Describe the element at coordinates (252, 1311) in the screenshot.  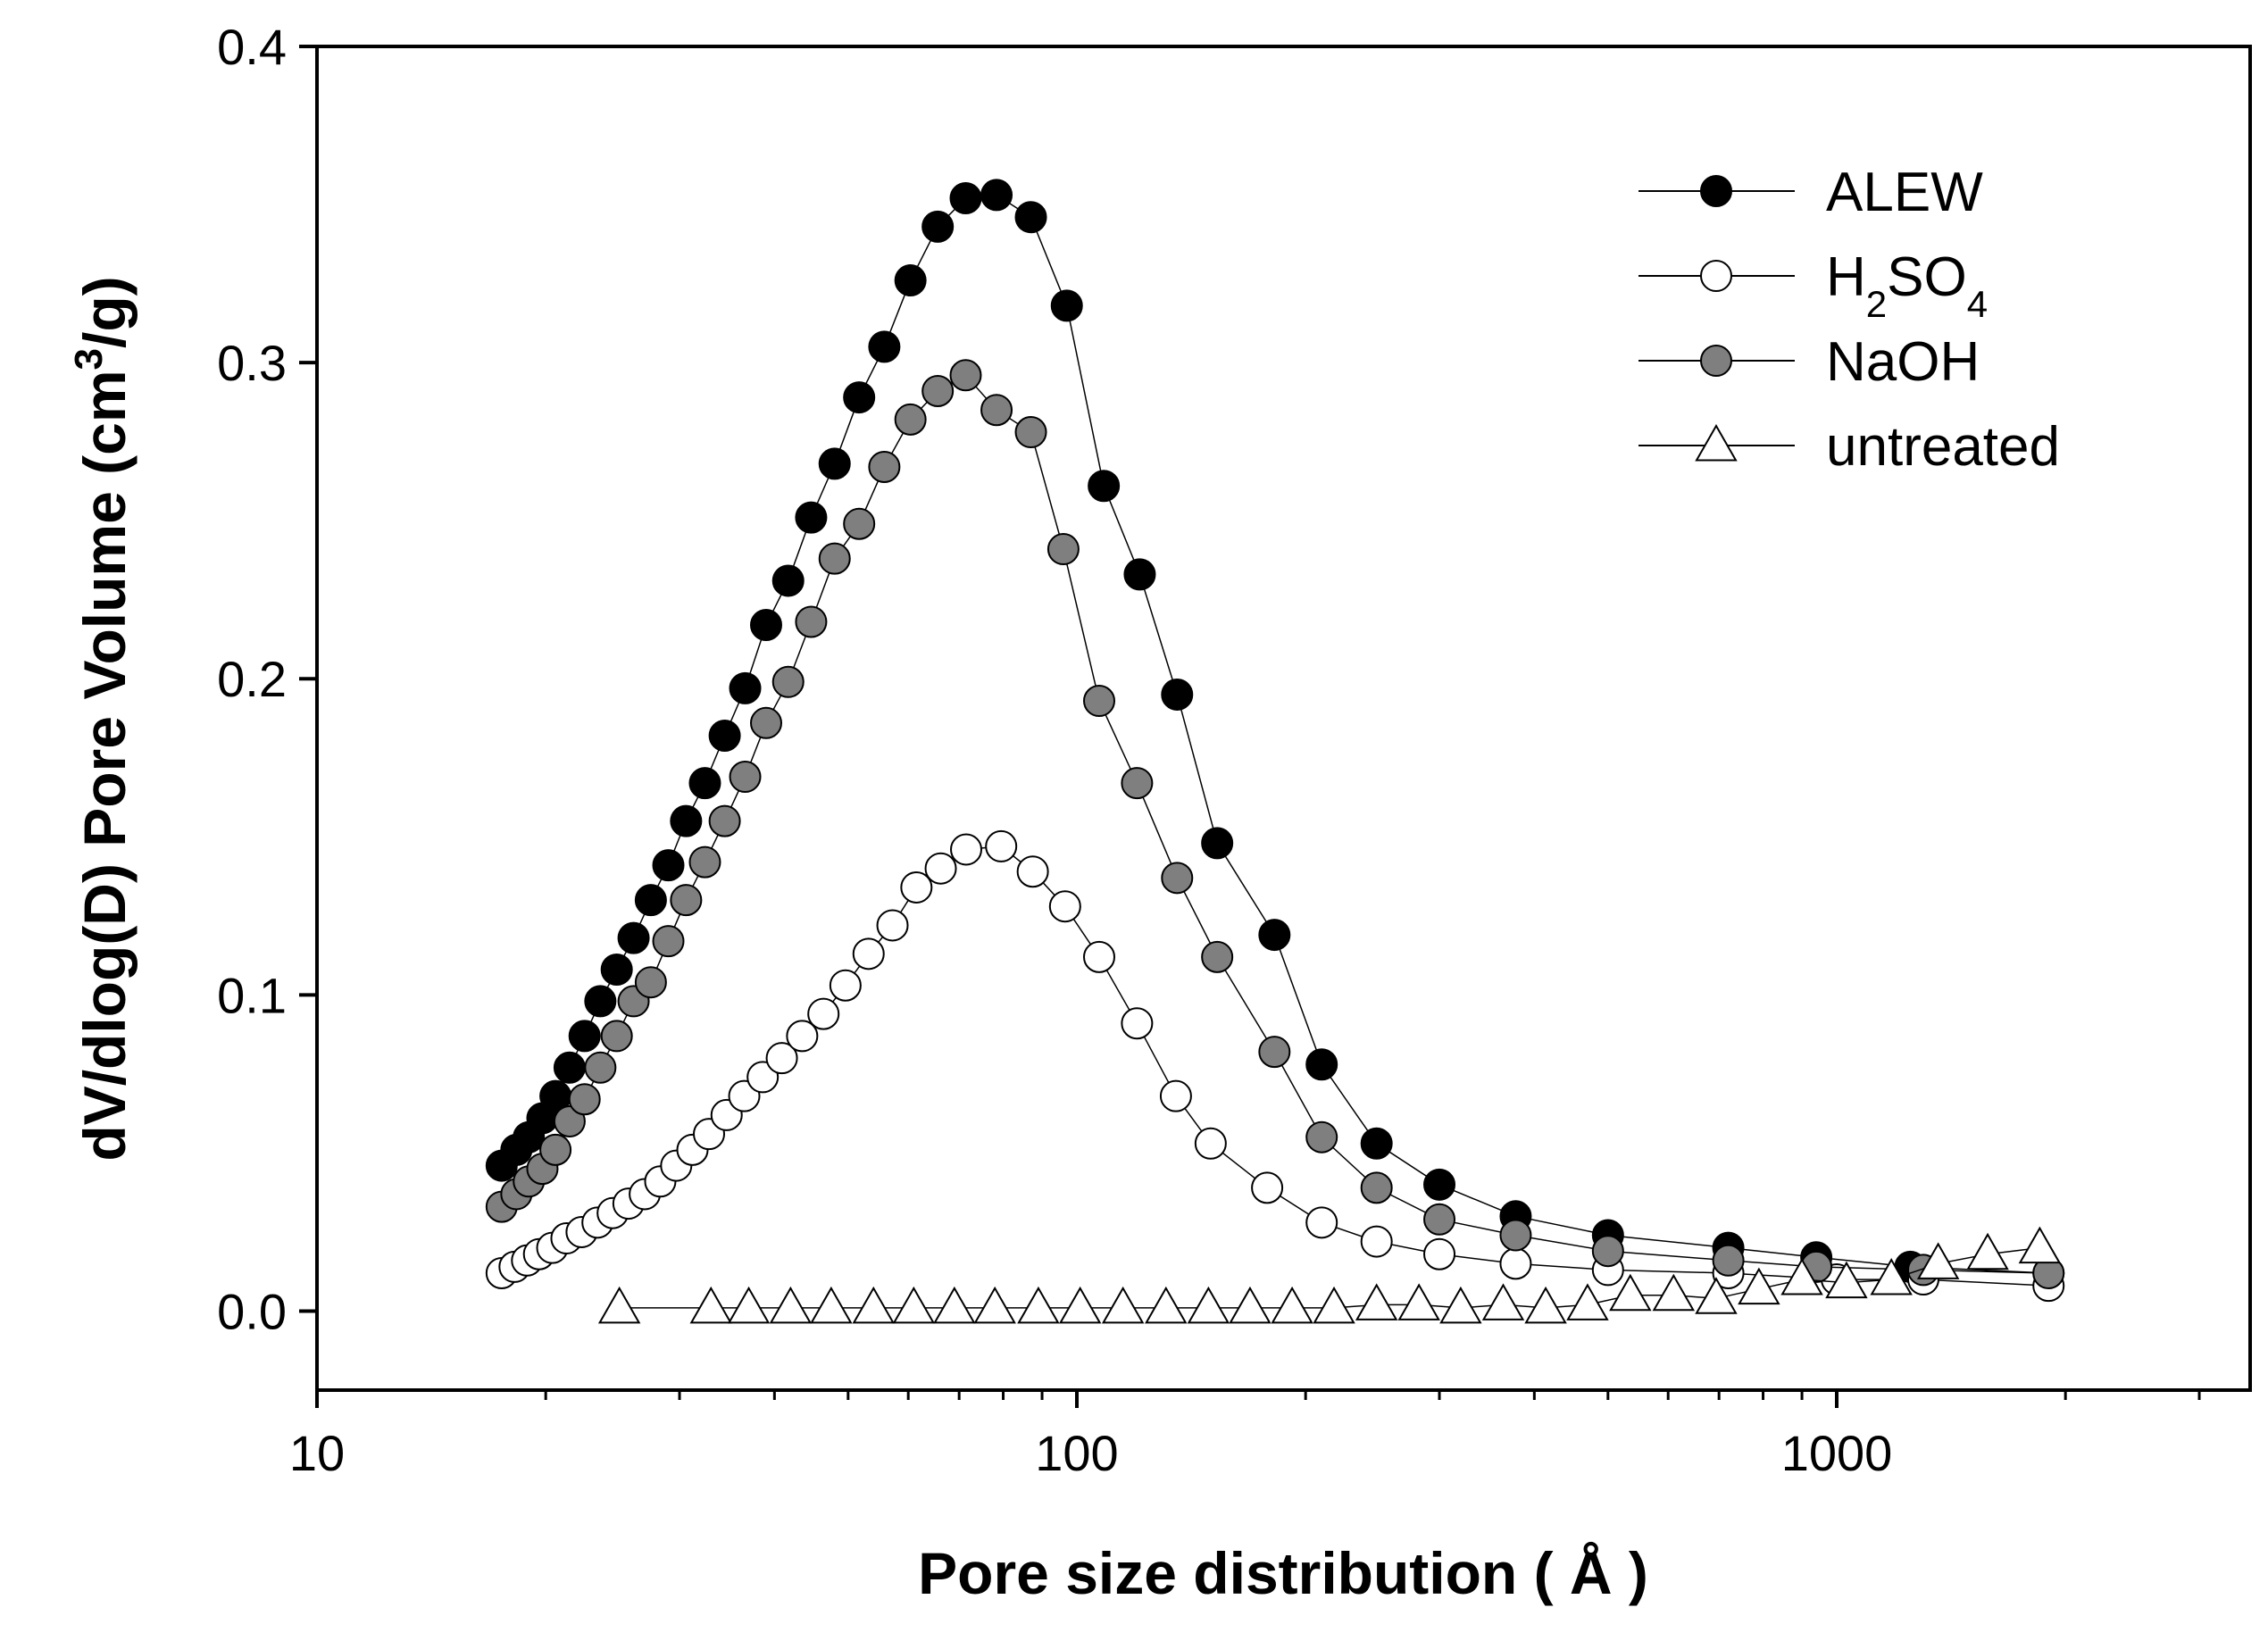
I see `y-tick-label: 0.0` at that location.